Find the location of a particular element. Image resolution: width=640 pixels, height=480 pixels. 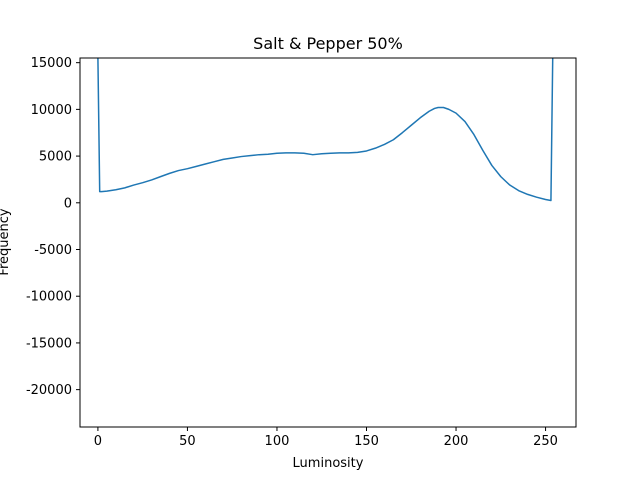

x-tick-label: 0 is located at coordinates (98, 441).